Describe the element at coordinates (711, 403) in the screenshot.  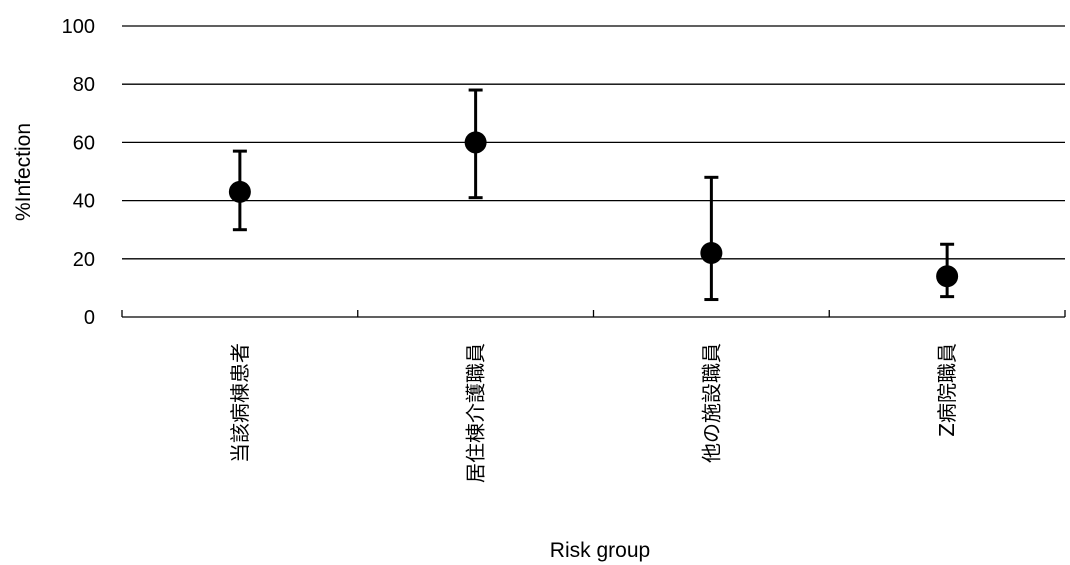
I see `x-category-label: 他の施設職員` at that location.